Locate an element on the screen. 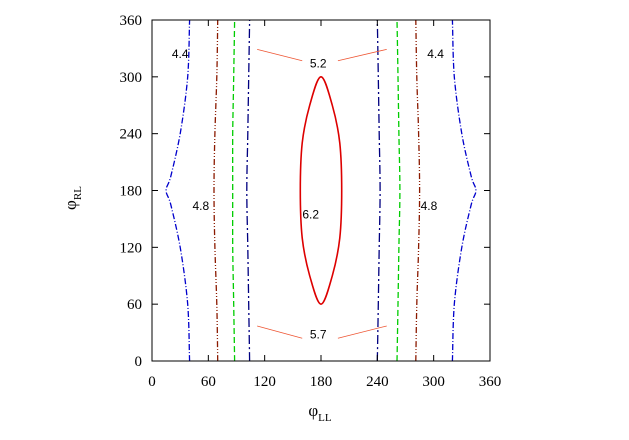 The height and width of the screenshot is (440, 629). y-tick-label: 180 is located at coordinates (131, 192).